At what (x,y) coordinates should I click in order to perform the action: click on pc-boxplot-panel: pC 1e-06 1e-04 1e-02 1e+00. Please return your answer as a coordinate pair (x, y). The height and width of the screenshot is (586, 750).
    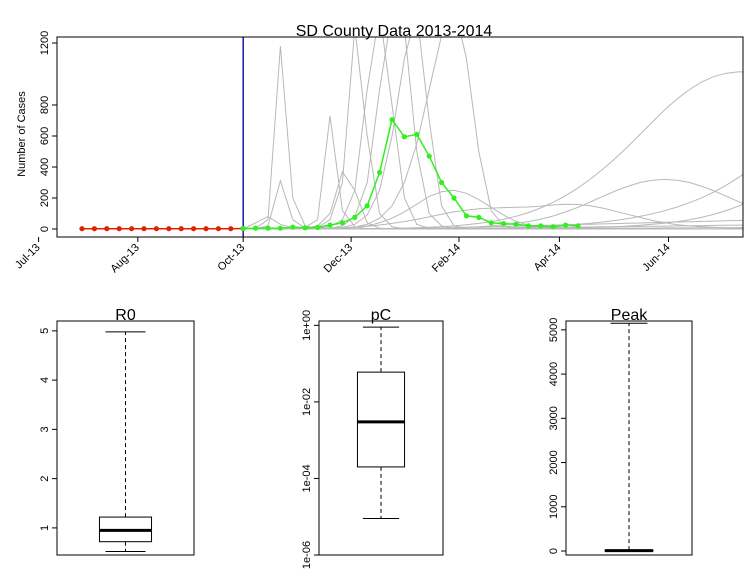
    Looking at the image, I should click on (372, 438).